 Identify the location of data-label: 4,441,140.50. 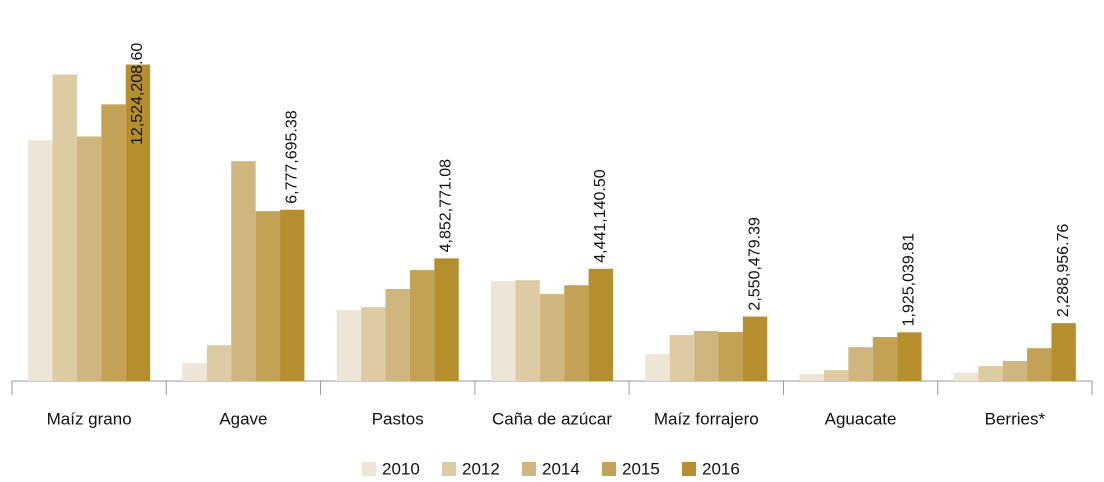
(600, 216).